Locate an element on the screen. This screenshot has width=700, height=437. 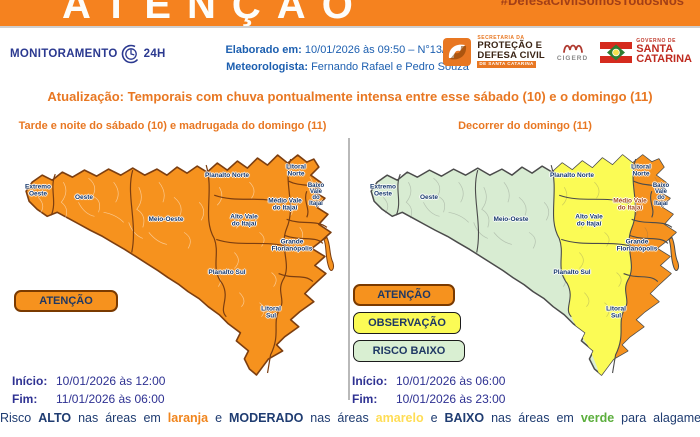
governo-line2: SANTA is located at coordinates (655, 48).